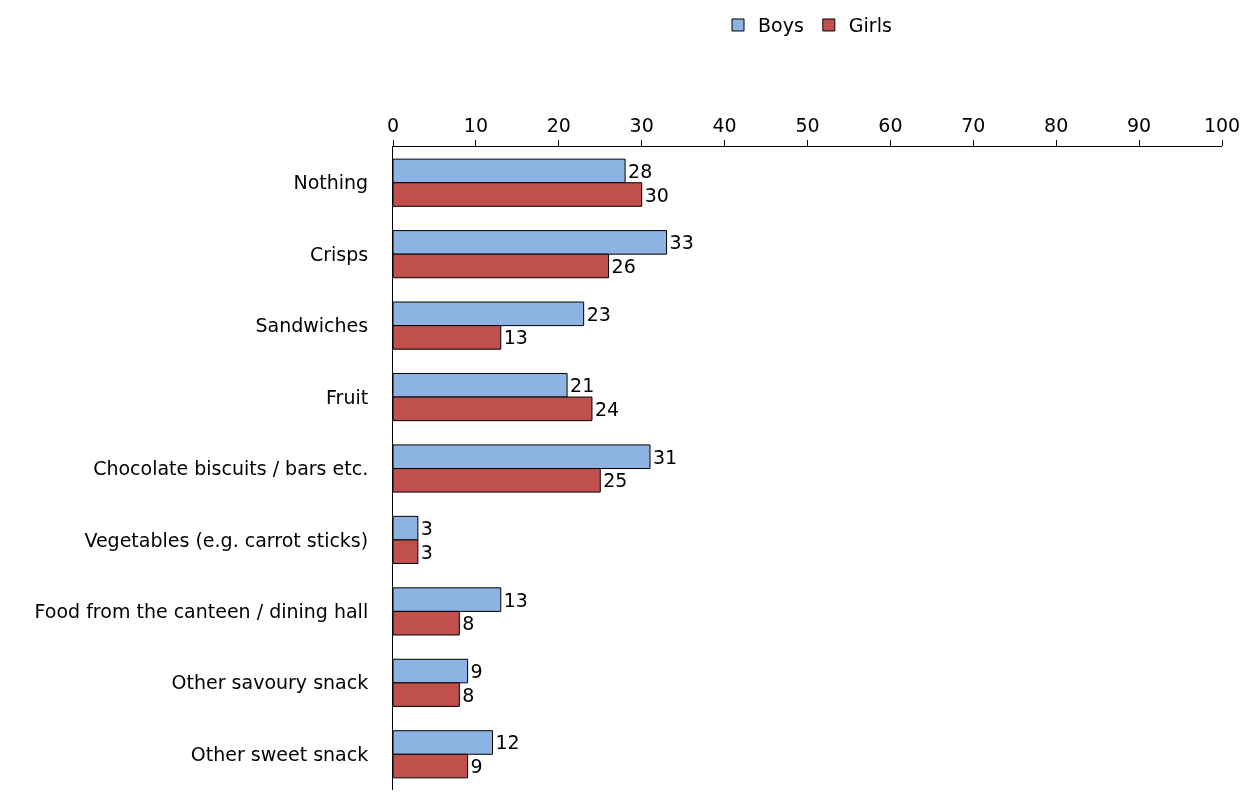 This screenshot has height=796, width=1255. What do you see at coordinates (231, 468) in the screenshot?
I see `y-tick-label: Chocolate biscuits / bars etc.` at bounding box center [231, 468].